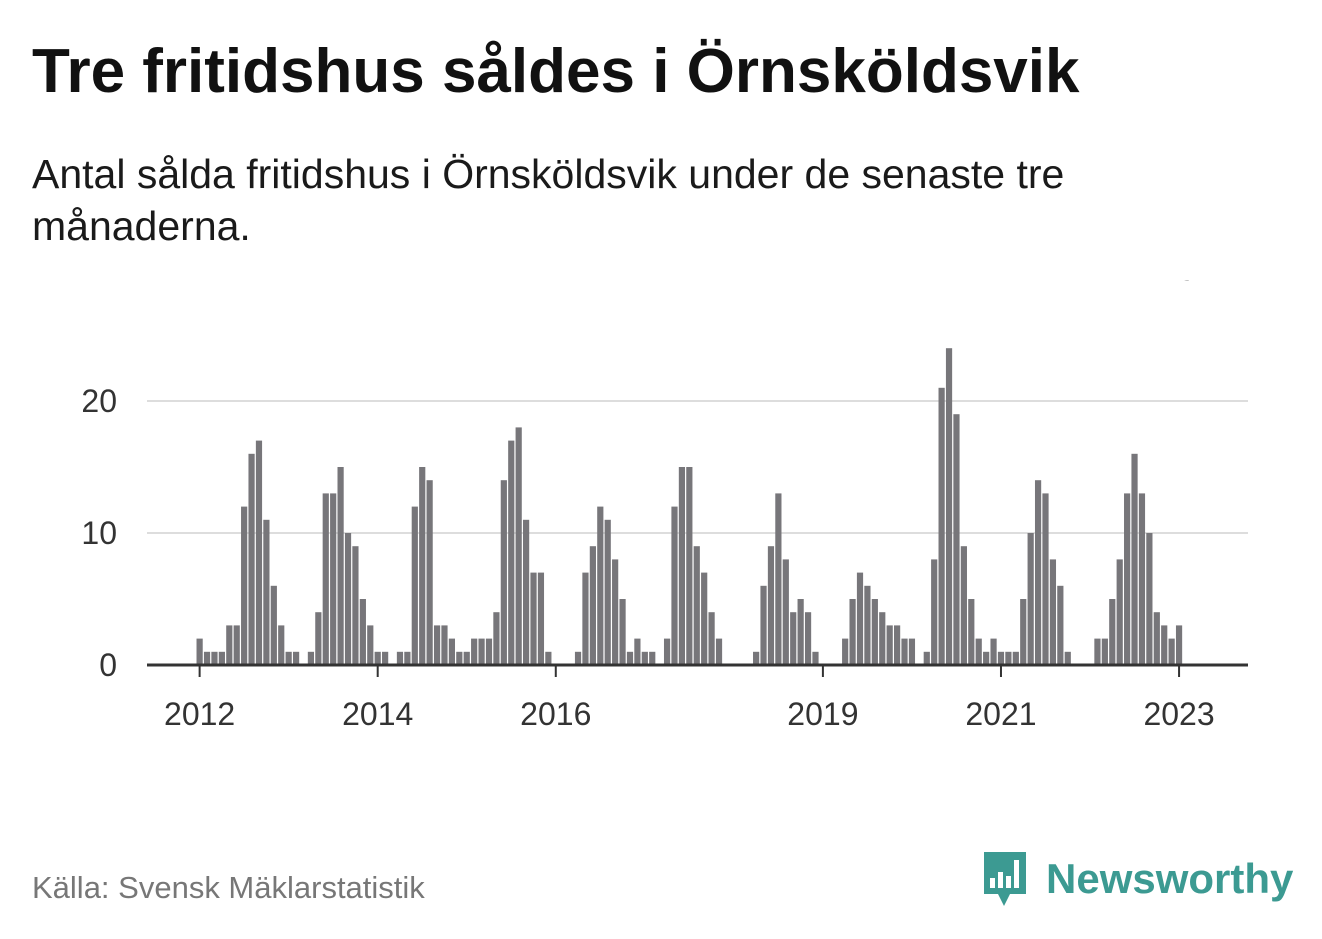 The width and height of the screenshot is (1322, 939). I want to click on y-axis-labels: 0 10 20, so click(99, 533).